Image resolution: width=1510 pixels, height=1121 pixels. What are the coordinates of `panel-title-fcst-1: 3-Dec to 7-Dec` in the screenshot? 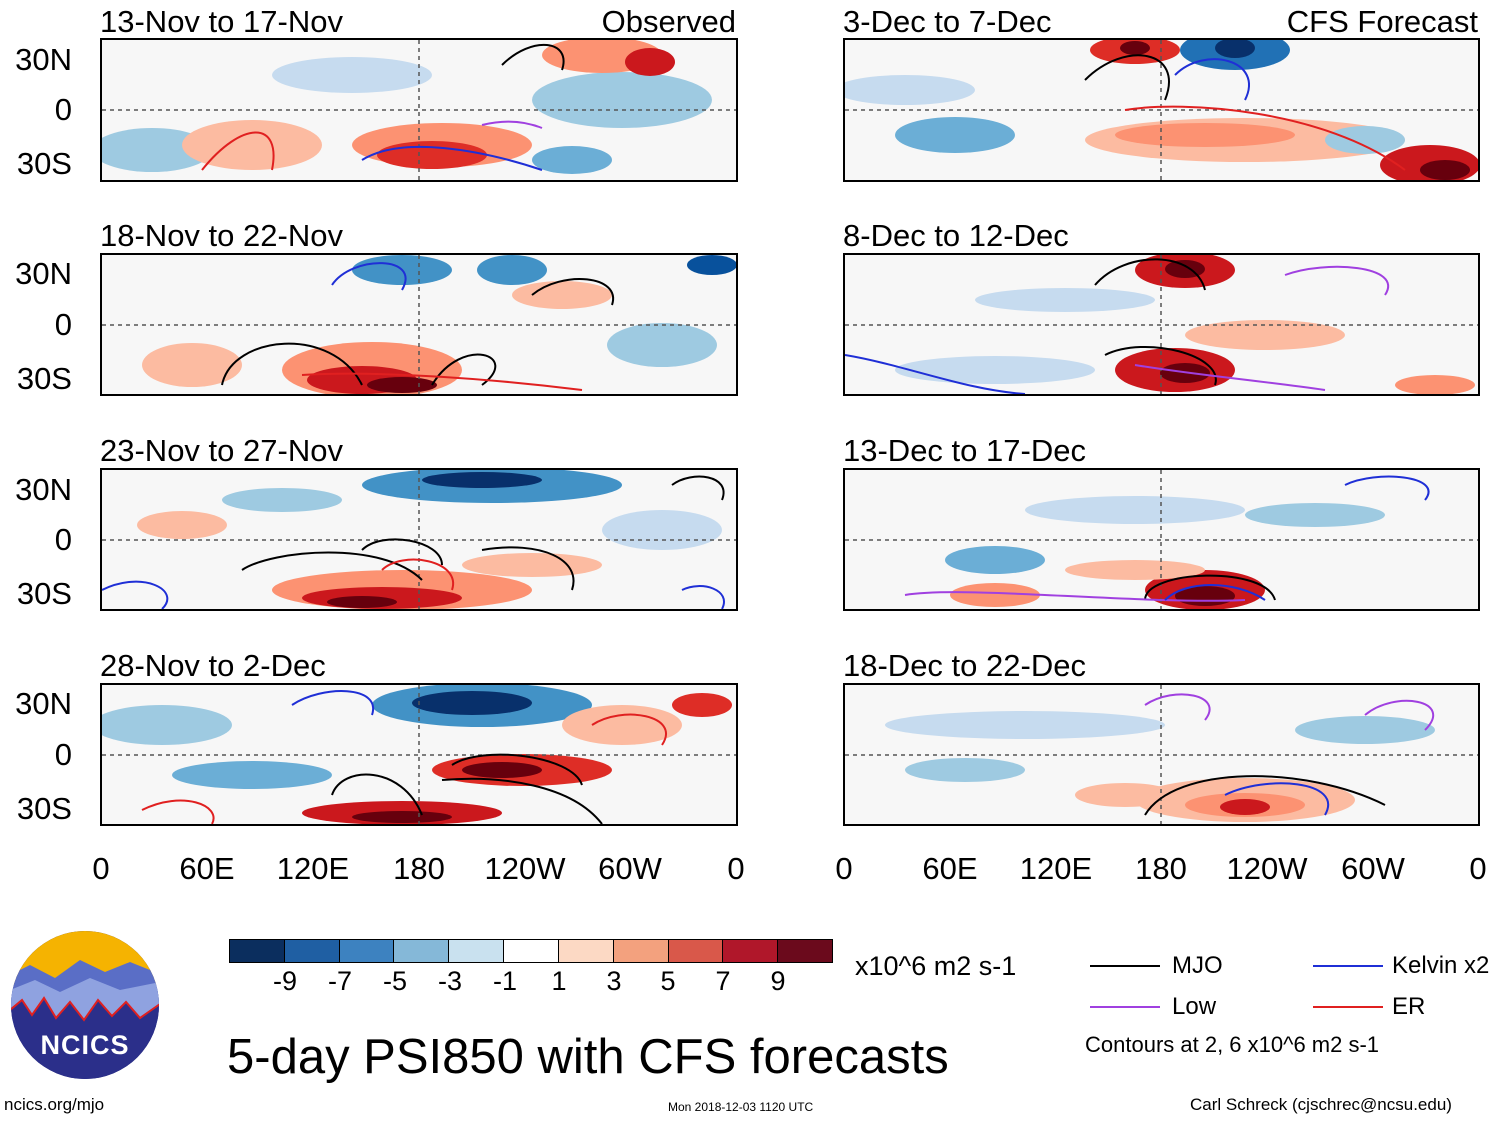 It's located at (947, 21).